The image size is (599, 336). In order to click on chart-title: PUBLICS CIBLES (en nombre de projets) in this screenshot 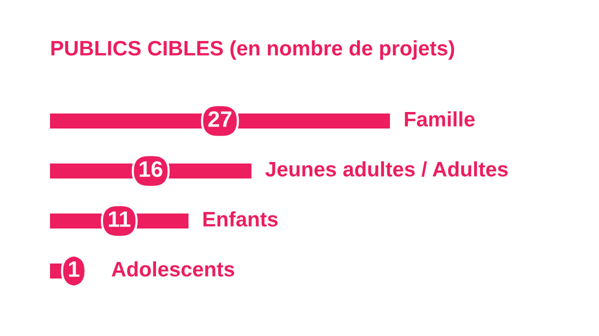, I will do `click(252, 50)`.